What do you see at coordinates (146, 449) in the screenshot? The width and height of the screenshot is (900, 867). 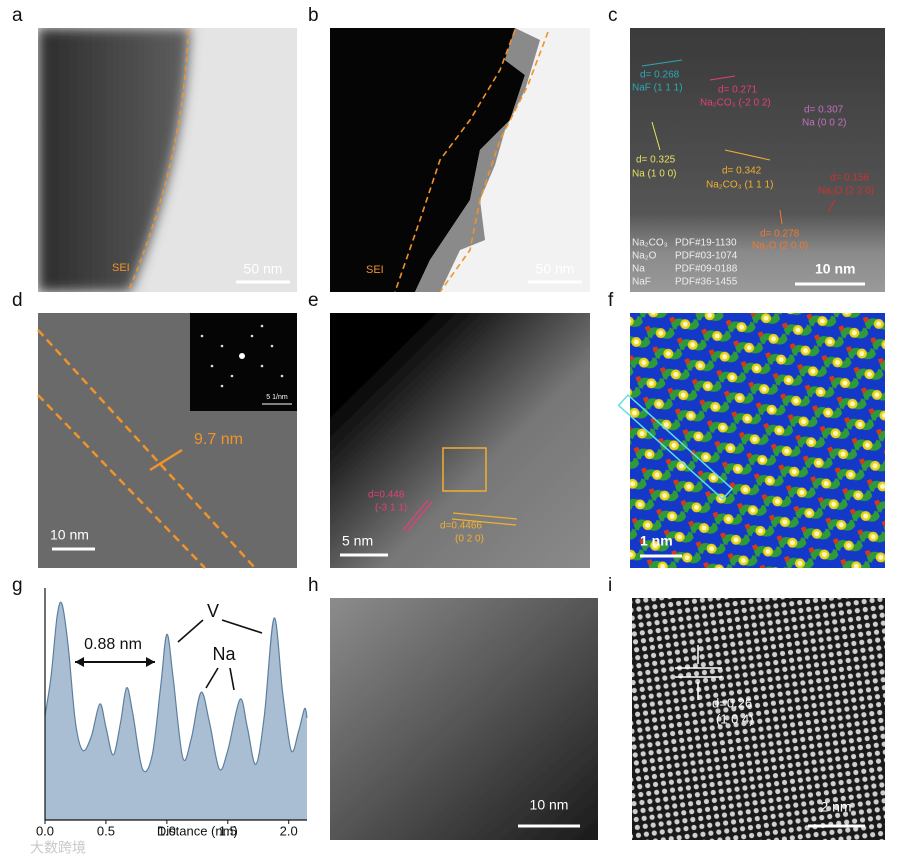 I see `sei-boundary` at bounding box center [146, 449].